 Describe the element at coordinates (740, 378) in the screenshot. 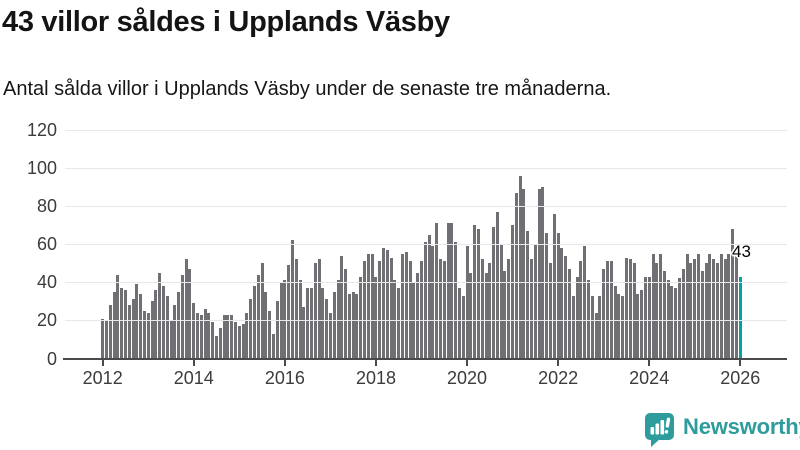

I see `x-tick-label: 2026` at that location.